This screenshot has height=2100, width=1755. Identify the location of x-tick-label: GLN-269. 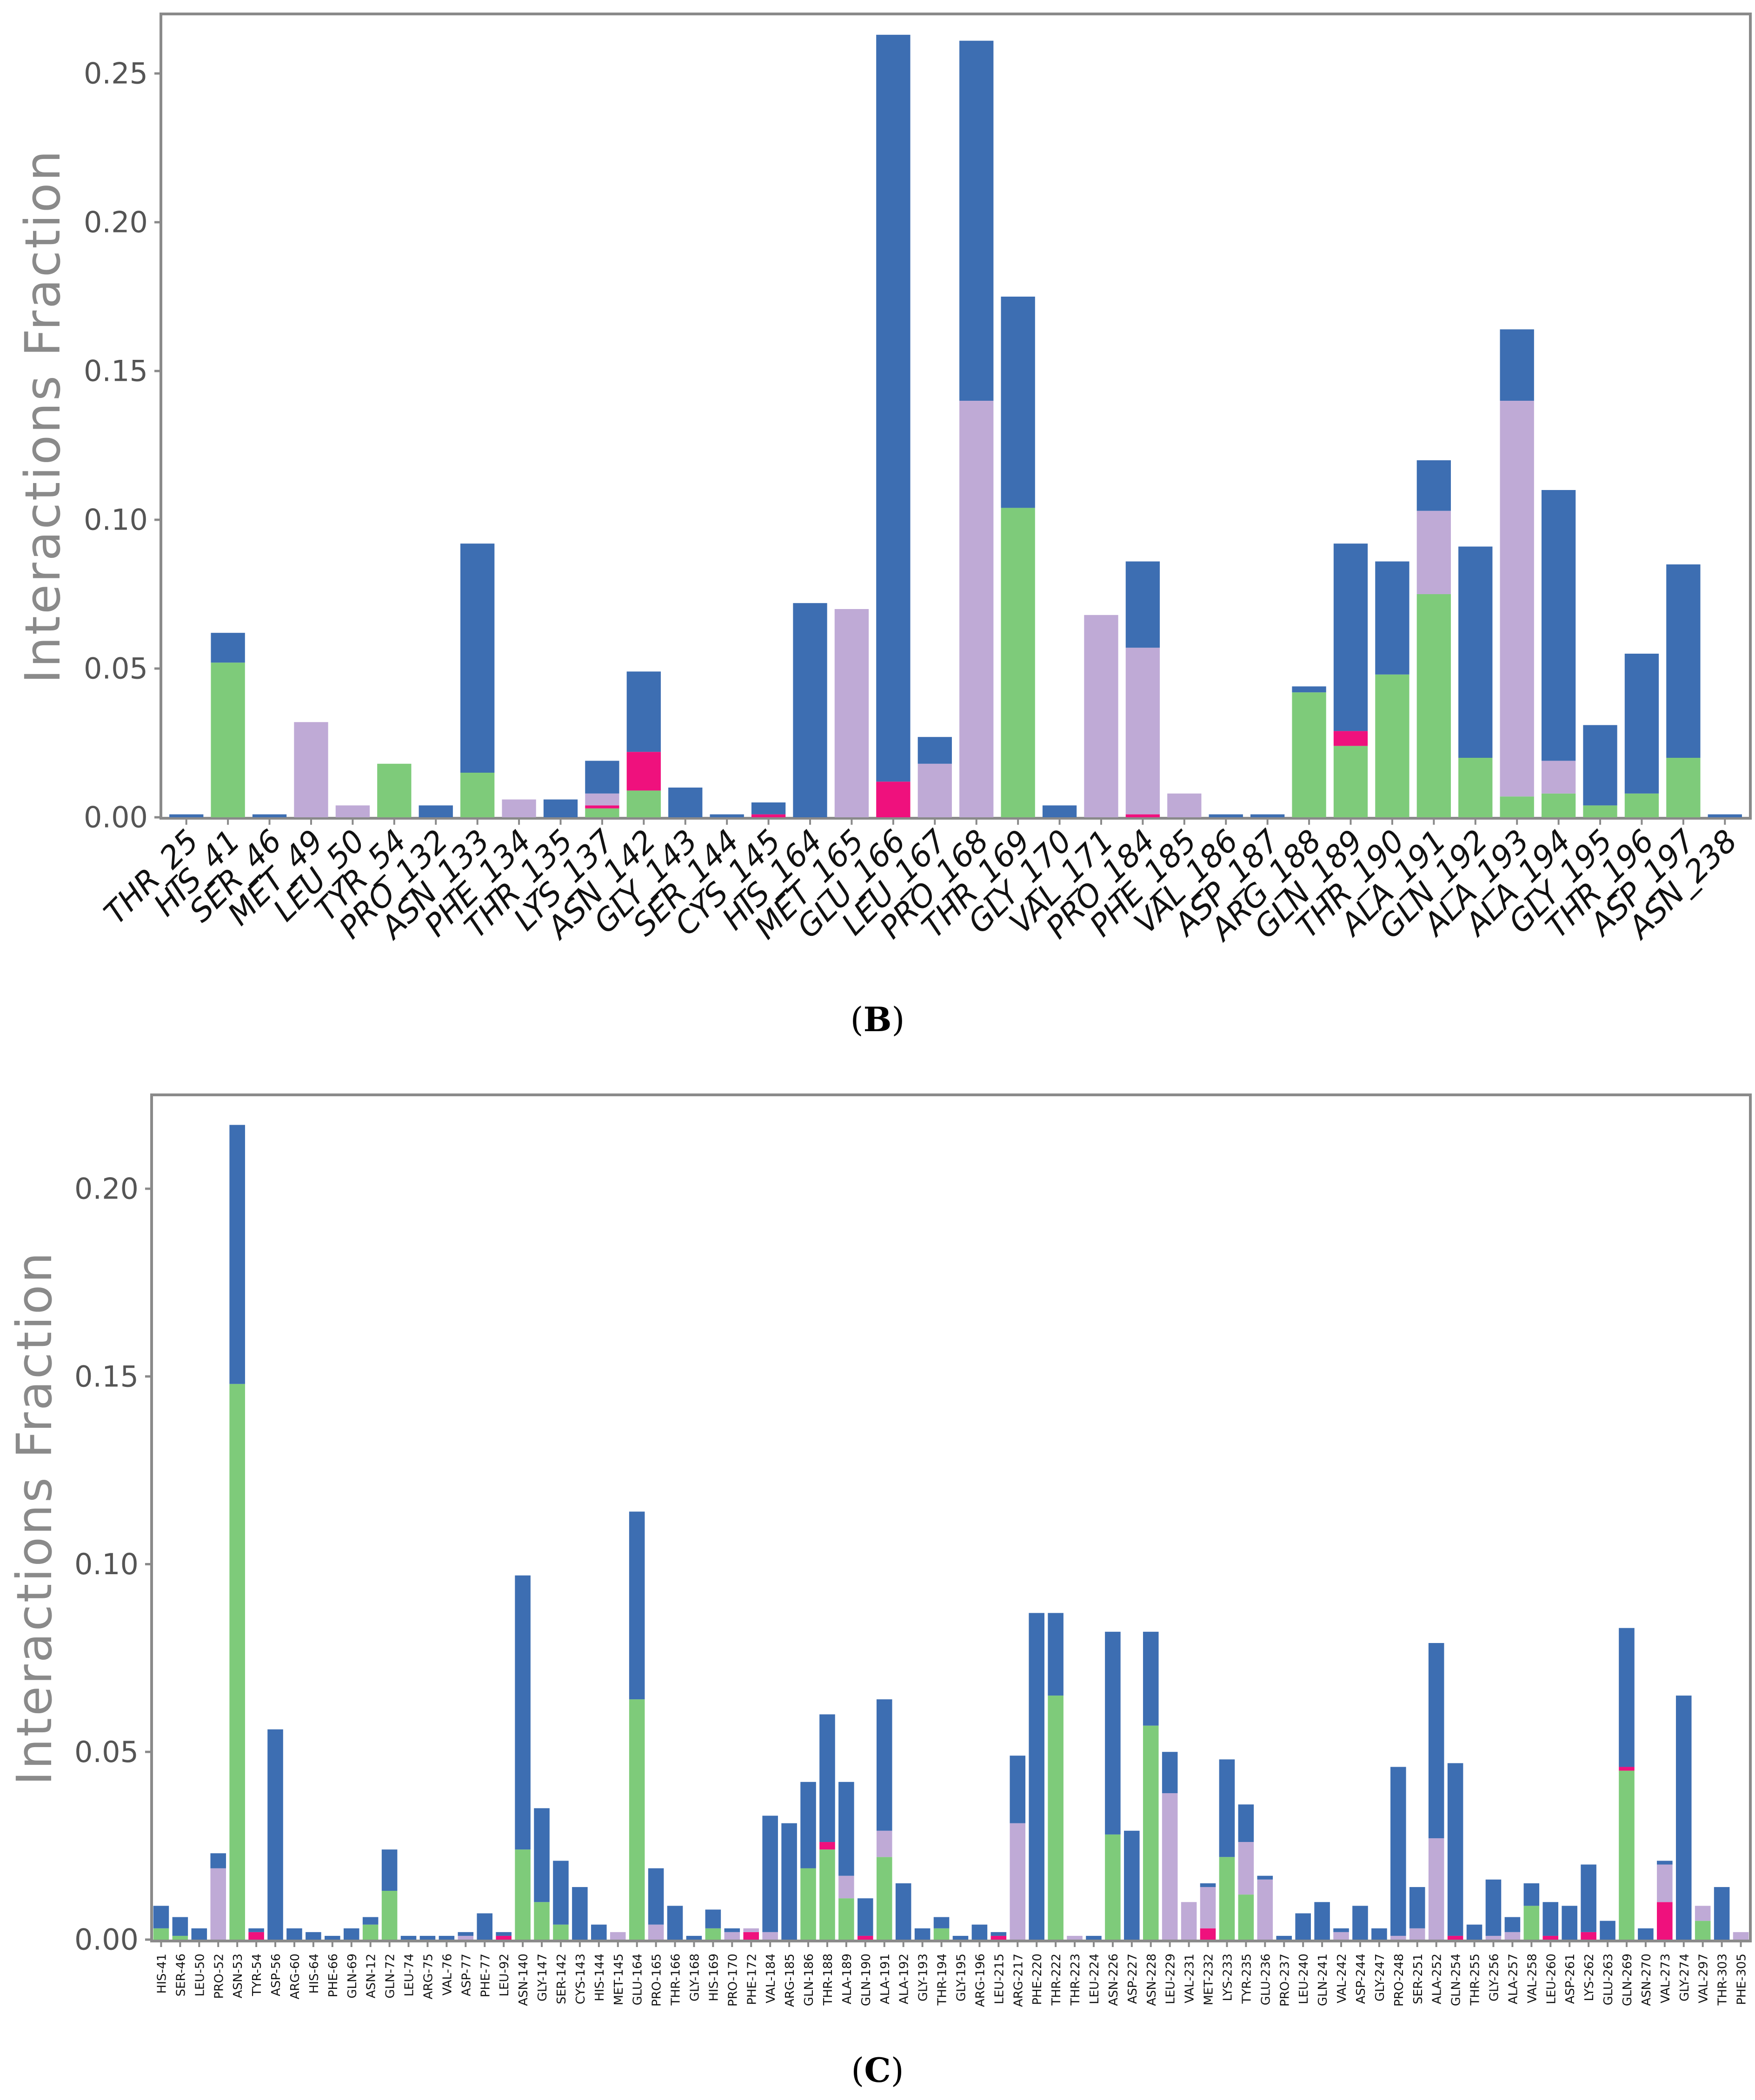
(1628, 1980).